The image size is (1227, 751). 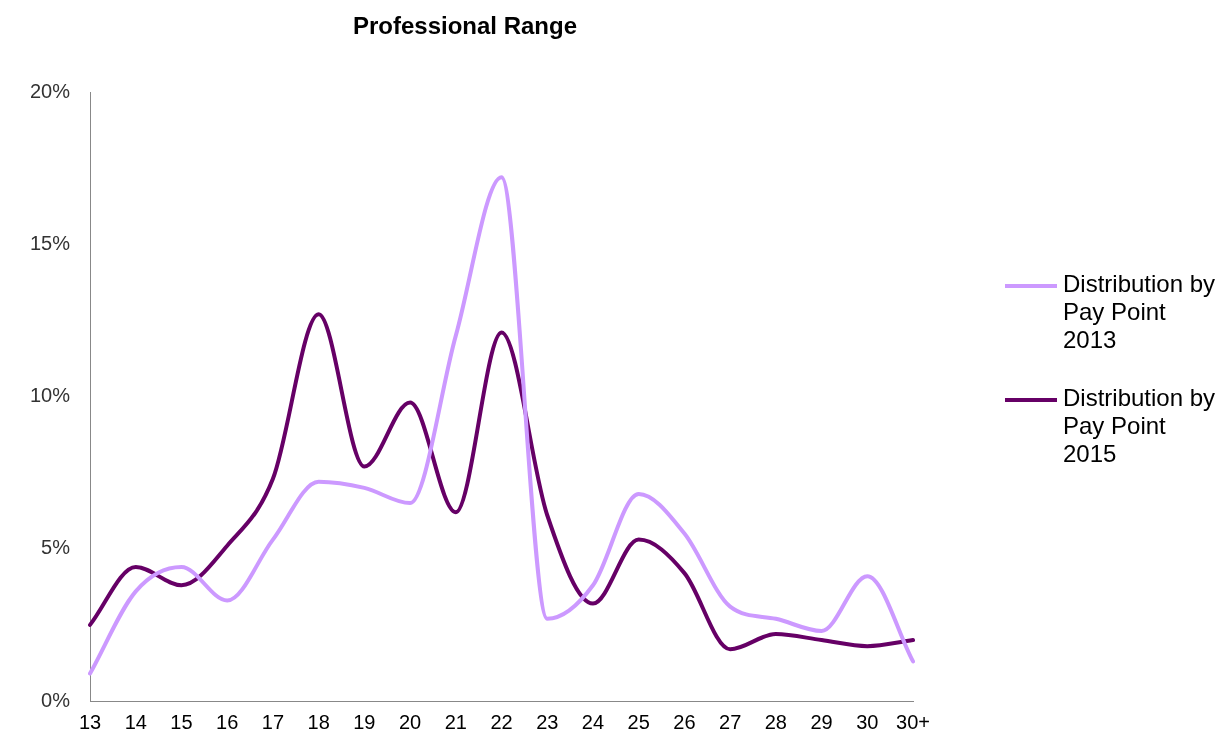 What do you see at coordinates (50, 395) in the screenshot?
I see `y-tick-label: 10%` at bounding box center [50, 395].